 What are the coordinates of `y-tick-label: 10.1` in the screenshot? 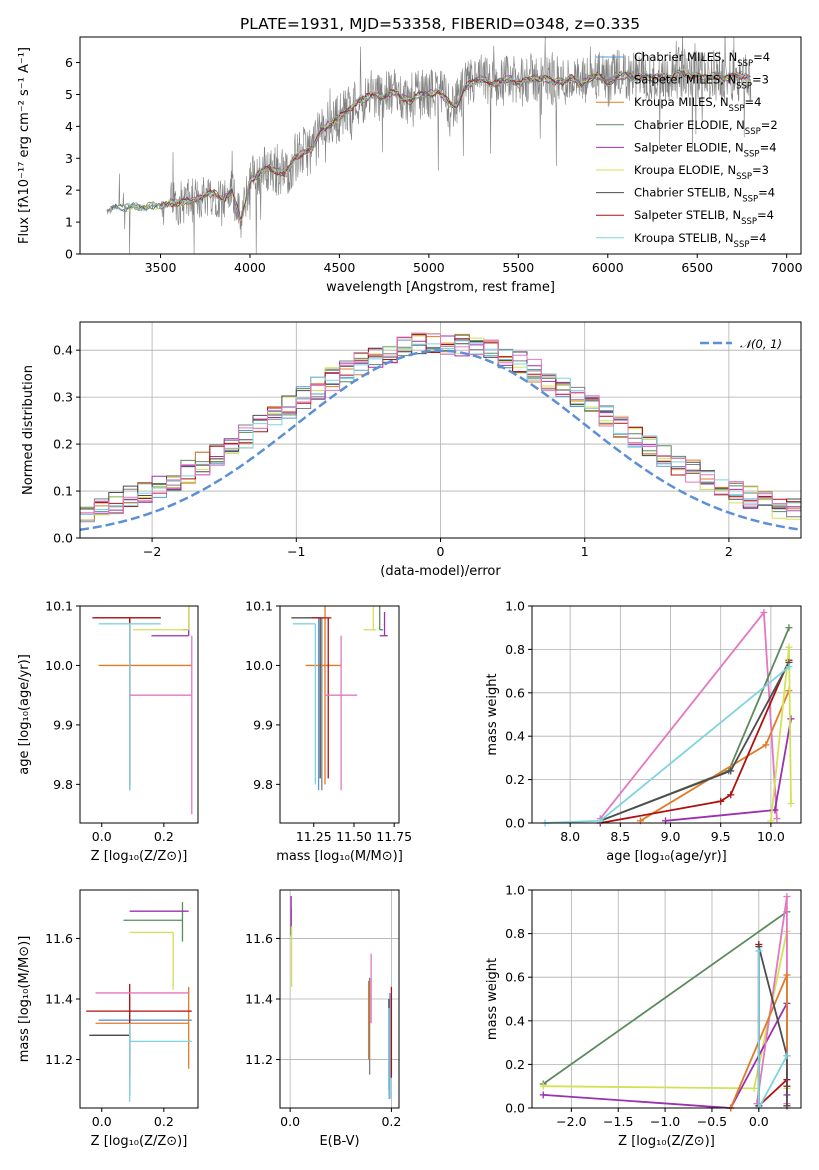 It's located at (59, 606).